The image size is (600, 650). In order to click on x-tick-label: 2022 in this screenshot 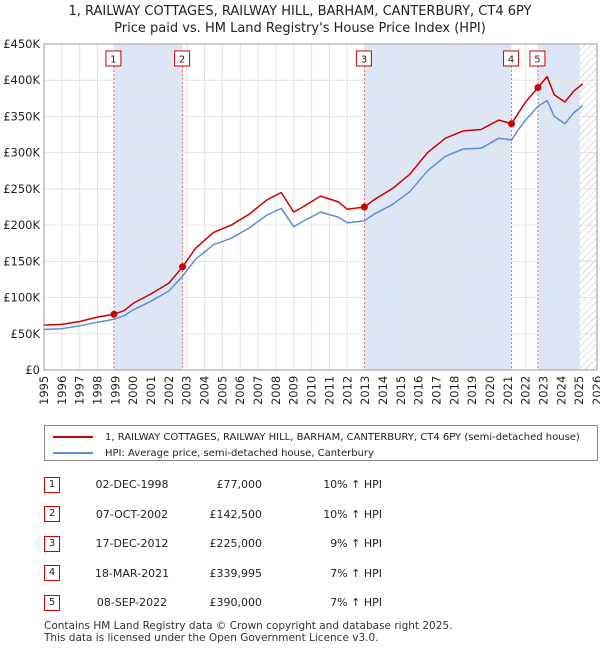, I will do `click(526, 390)`.